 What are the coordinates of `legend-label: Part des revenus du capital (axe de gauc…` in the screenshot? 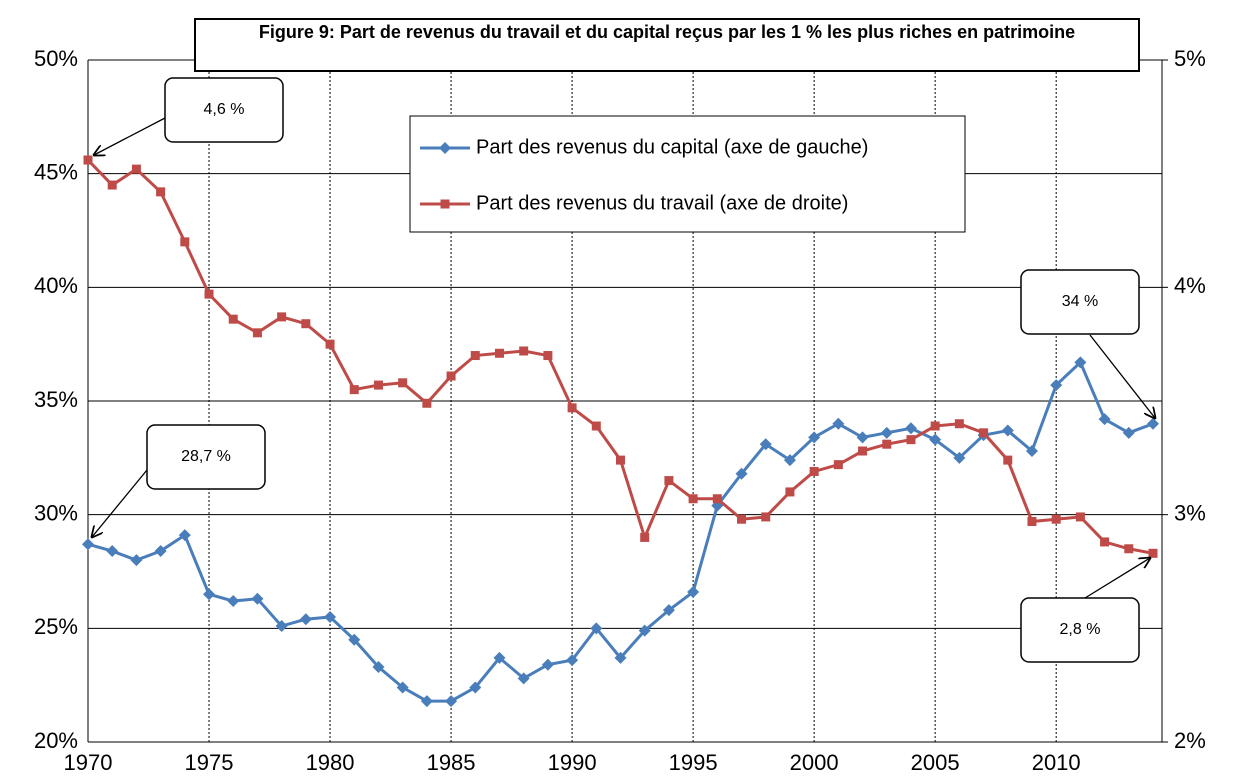 It's located at (672, 147).